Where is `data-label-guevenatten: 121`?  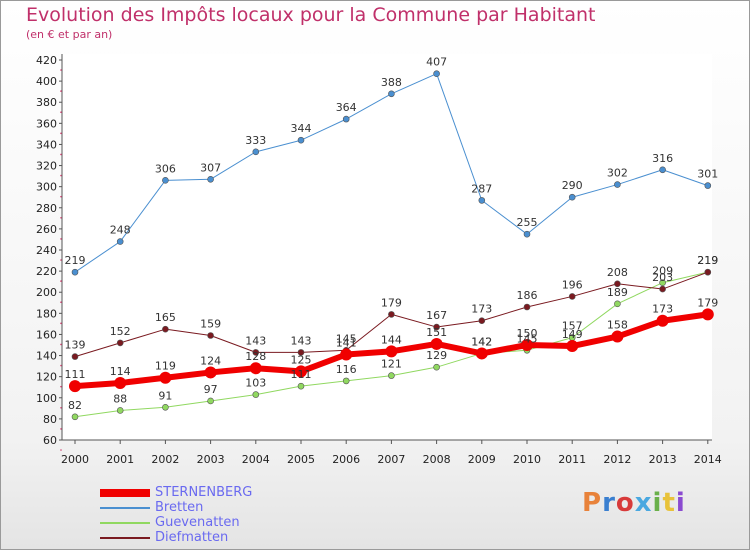 data-label-guevenatten: 121 is located at coordinates (391, 364).